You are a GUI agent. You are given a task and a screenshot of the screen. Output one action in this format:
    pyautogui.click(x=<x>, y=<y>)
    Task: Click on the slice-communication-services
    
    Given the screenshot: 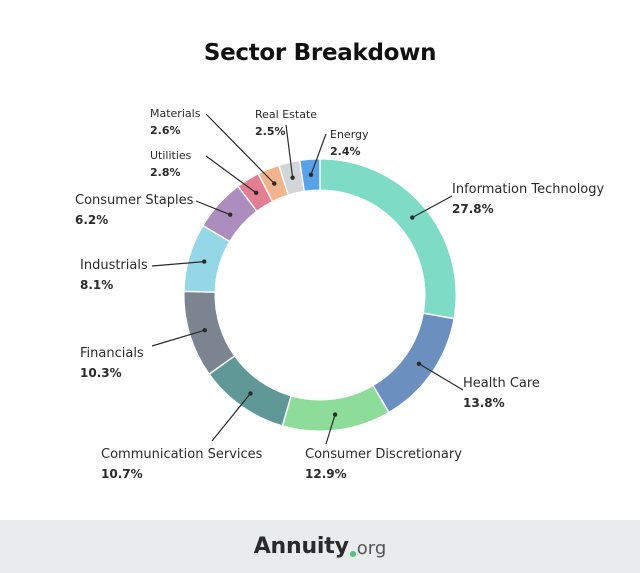 What is the action you would take?
    pyautogui.click(x=250, y=391)
    